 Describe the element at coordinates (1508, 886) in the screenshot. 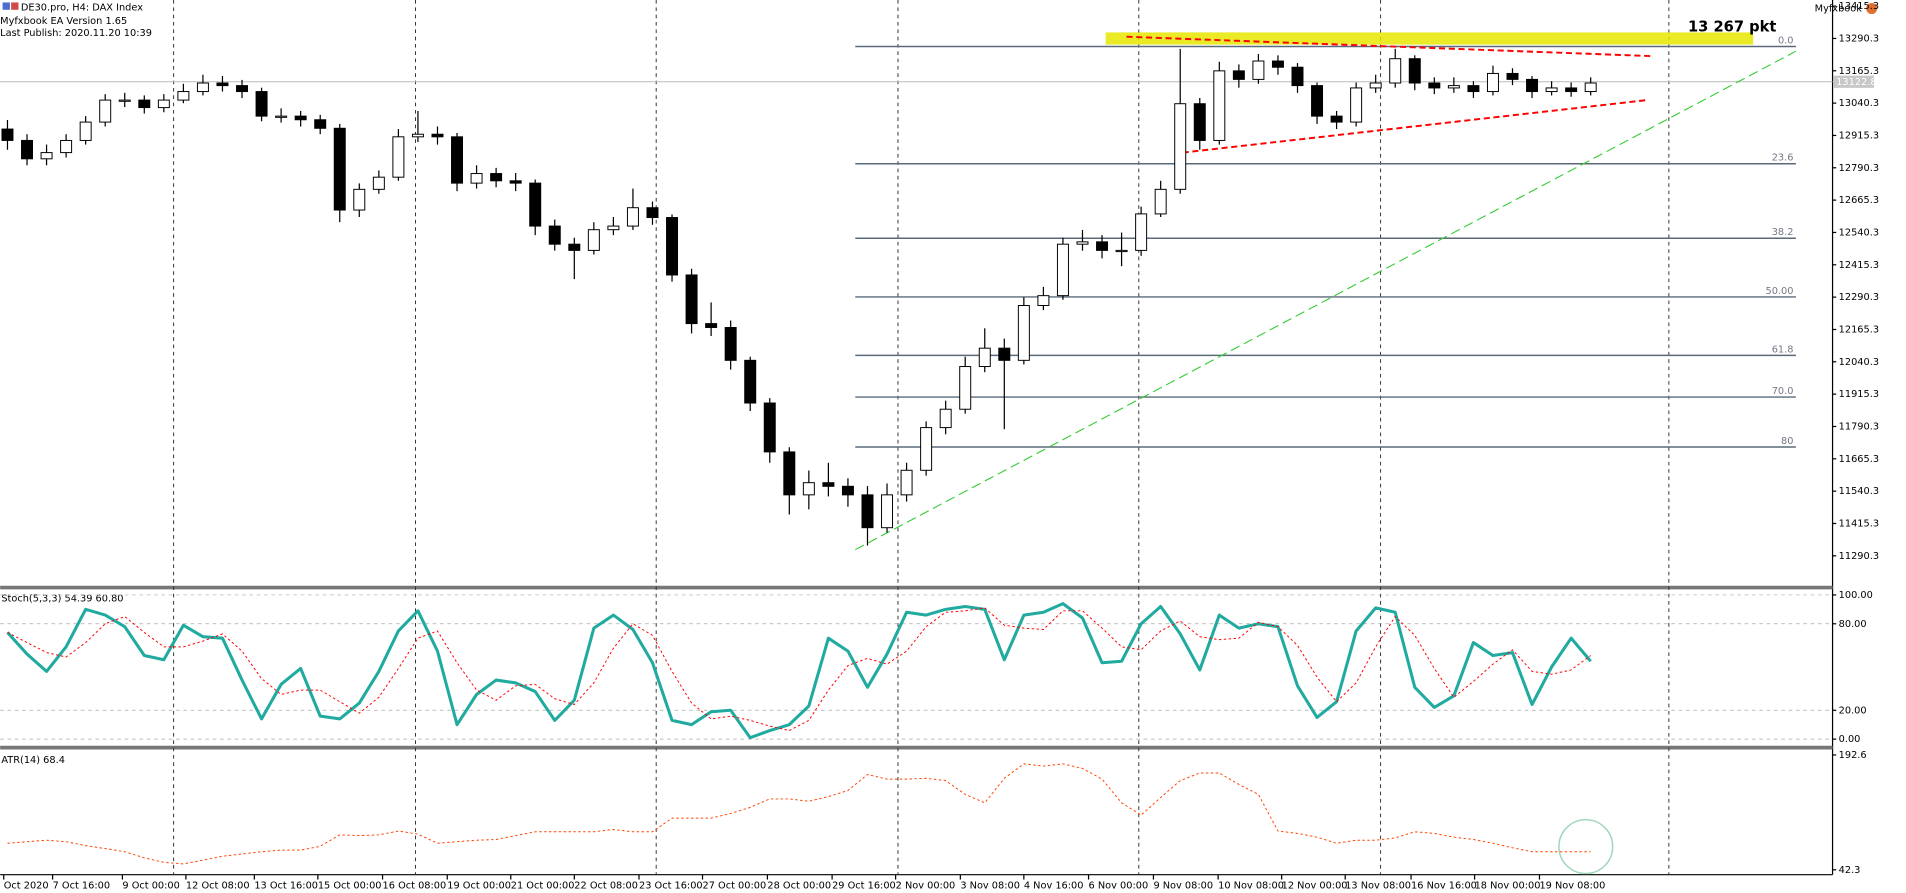

I see `x-tick-label: 18 Nov 00:00` at that location.